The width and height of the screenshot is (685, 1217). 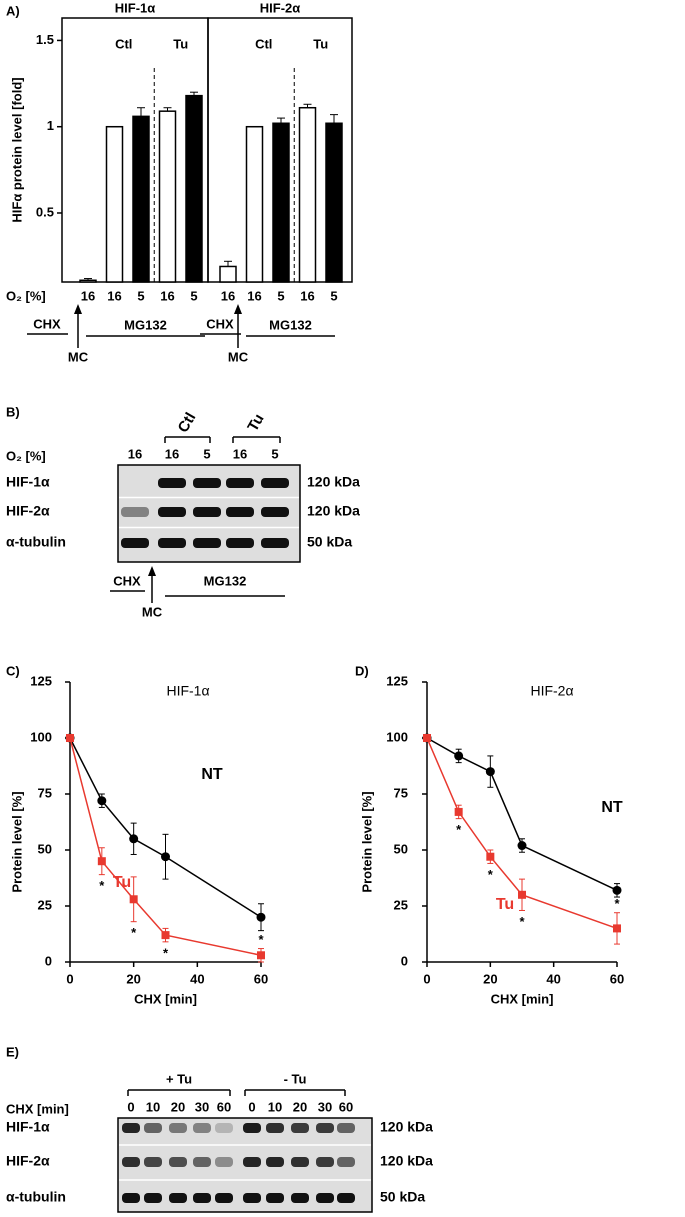 What do you see at coordinates (401, 904) in the screenshot?
I see `y-tick-label: 25` at bounding box center [401, 904].